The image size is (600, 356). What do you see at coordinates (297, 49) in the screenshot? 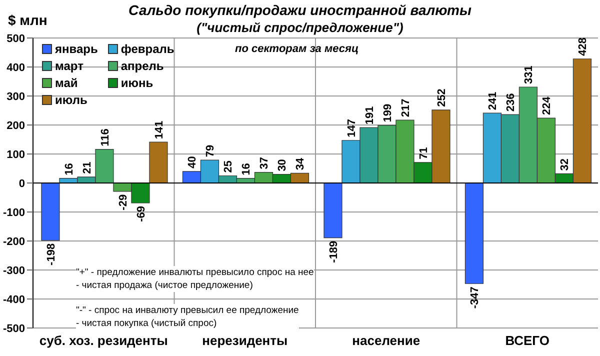
I see `annotation: по секторам за месяц` at bounding box center [297, 49].